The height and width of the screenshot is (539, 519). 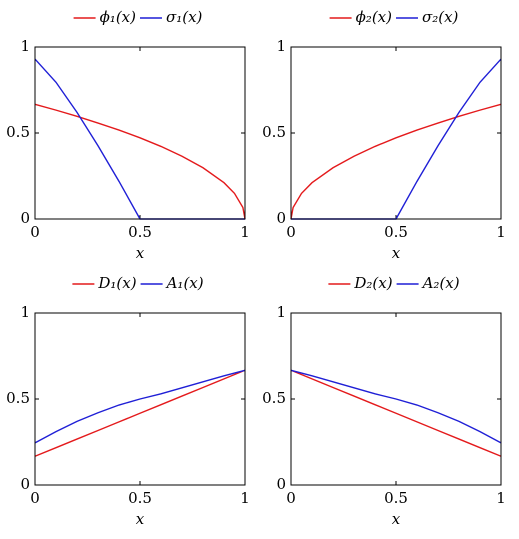 What do you see at coordinates (372, 283) in the screenshot?
I see `legend-label: D₂(x)` at bounding box center [372, 283].